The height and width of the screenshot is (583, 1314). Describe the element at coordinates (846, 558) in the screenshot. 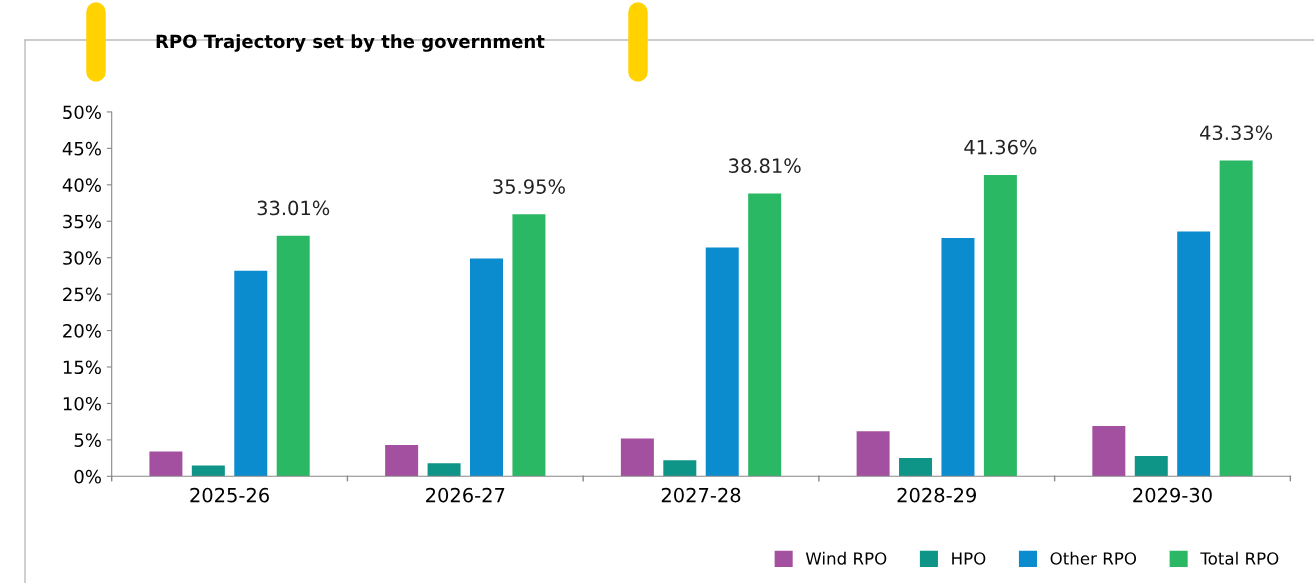

I see `legend-label: Wind RPO` at that location.